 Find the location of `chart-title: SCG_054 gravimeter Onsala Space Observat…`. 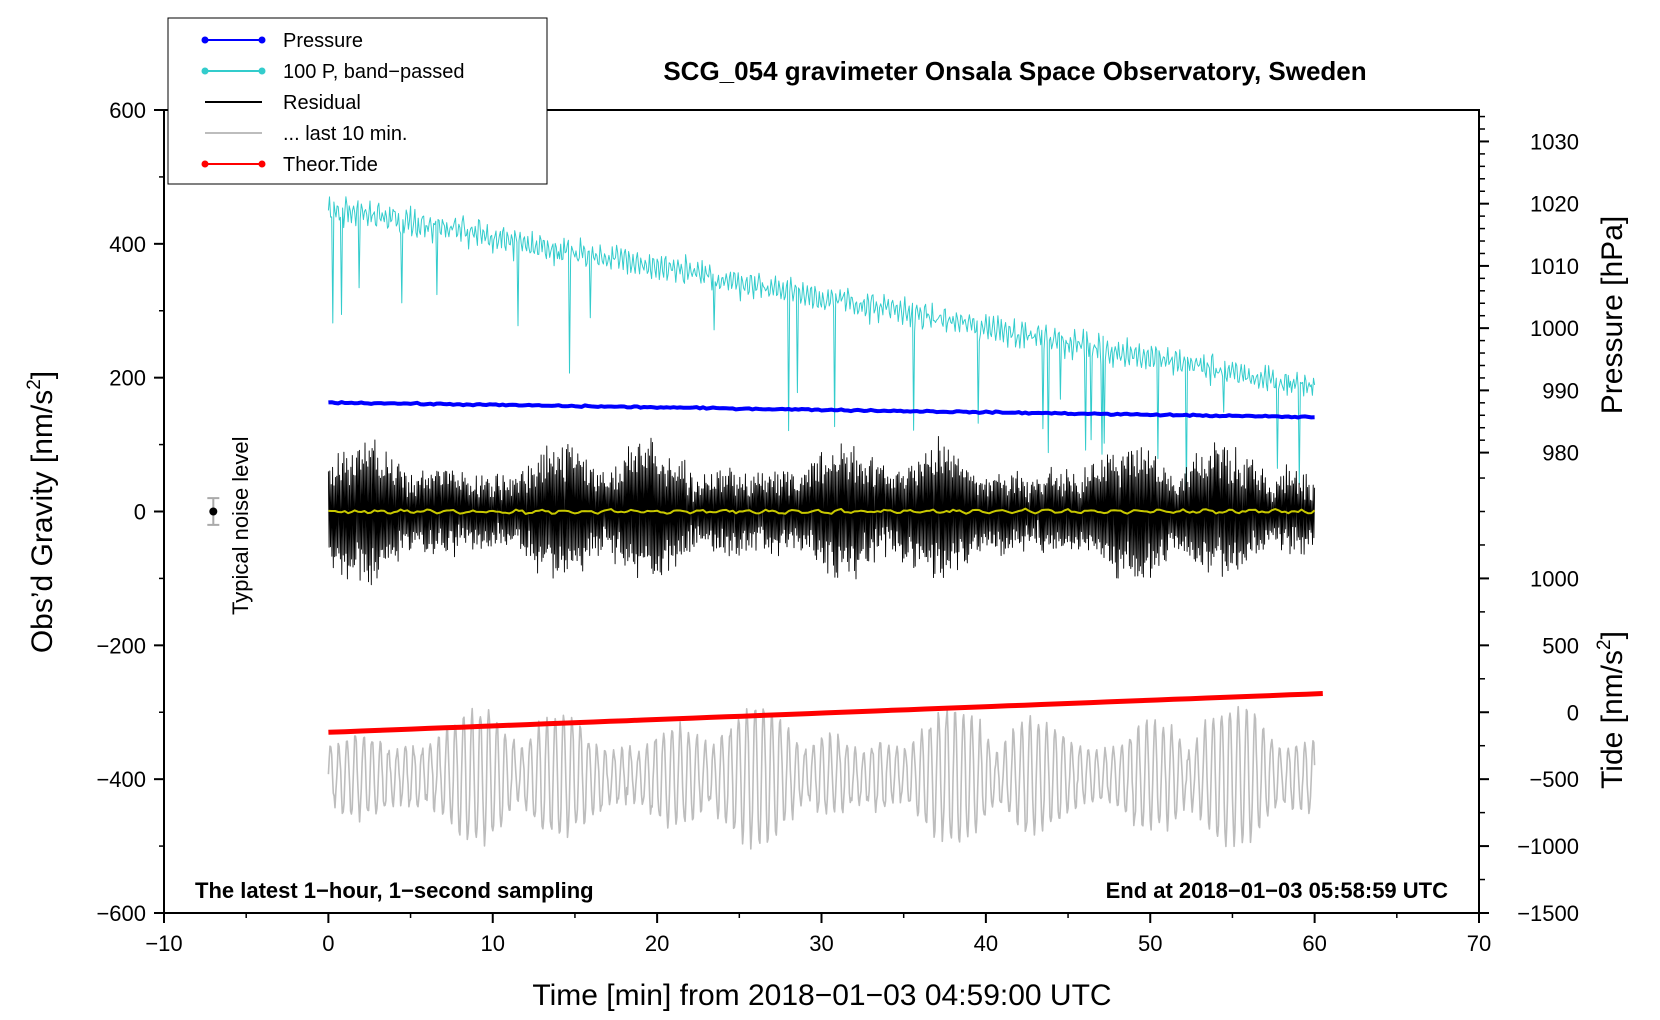

chart-title: SCG_054 gravimeter Onsala Space Observat… is located at coordinates (1014, 71).